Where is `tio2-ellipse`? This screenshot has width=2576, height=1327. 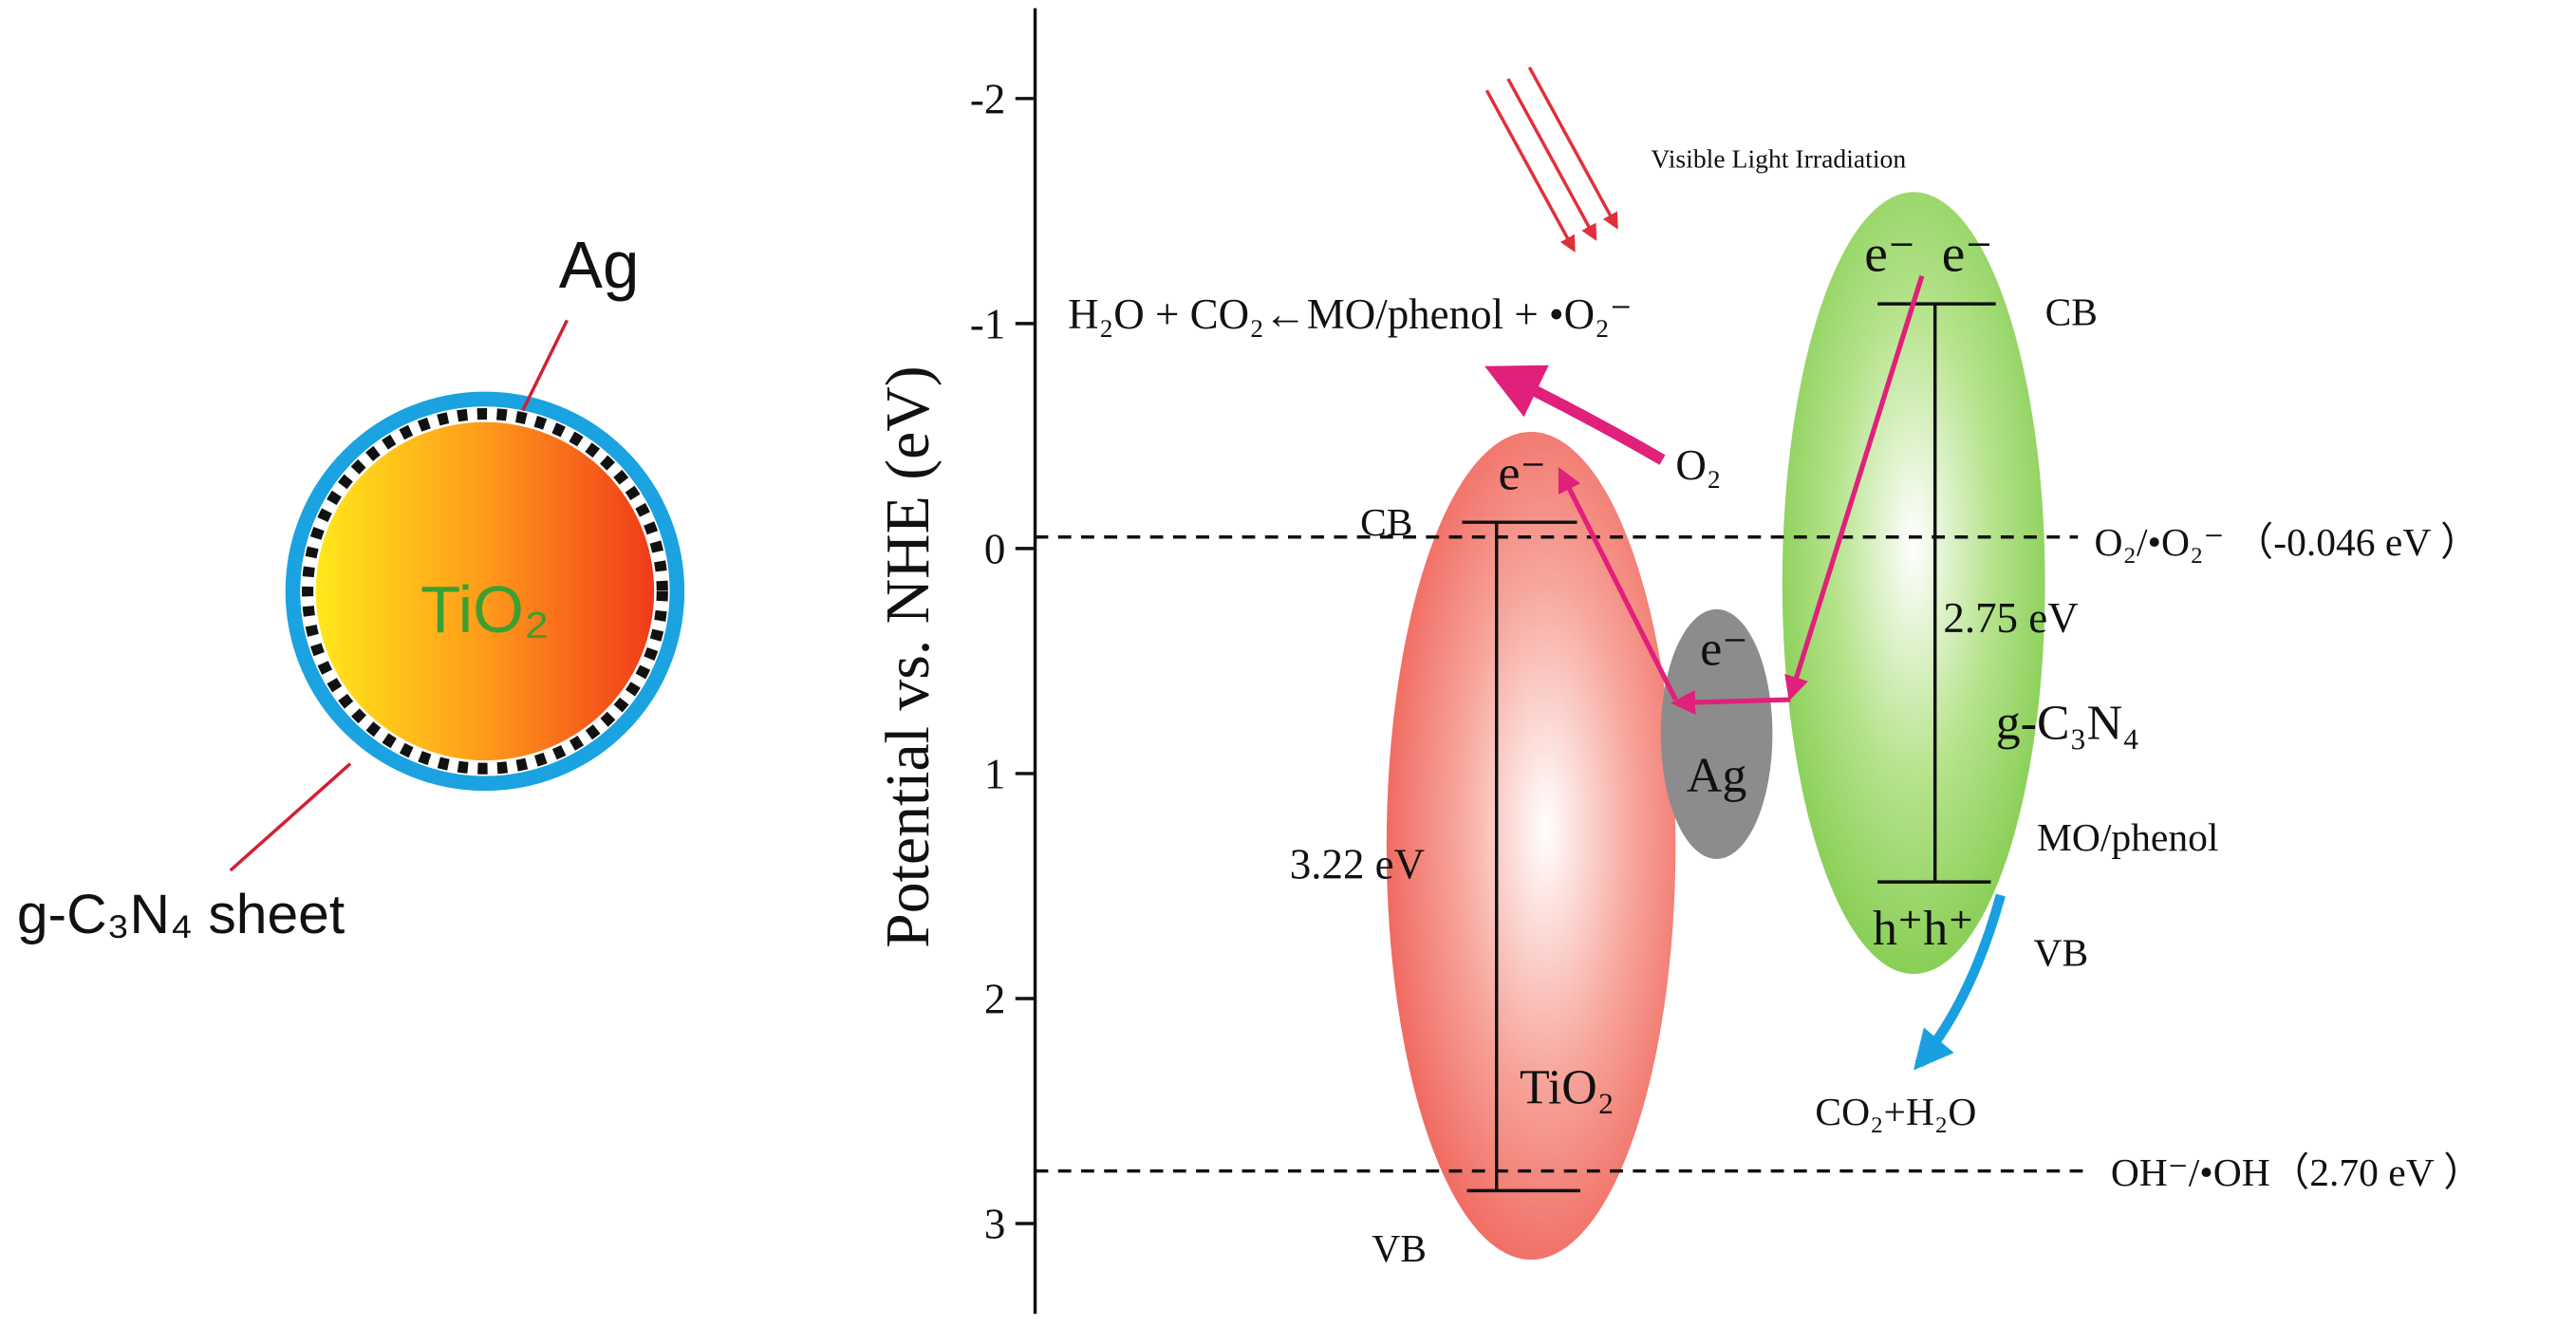
tio2-ellipse is located at coordinates (1531, 847).